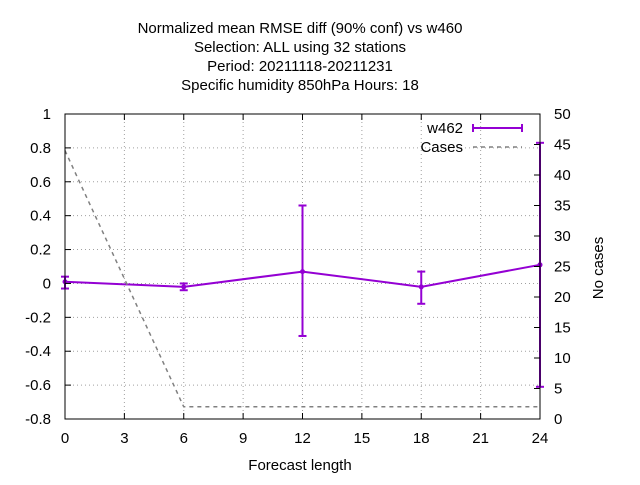 The height and width of the screenshot is (485, 640). Describe the element at coordinates (562, 206) in the screenshot. I see `y2-tick-label: 35` at that location.